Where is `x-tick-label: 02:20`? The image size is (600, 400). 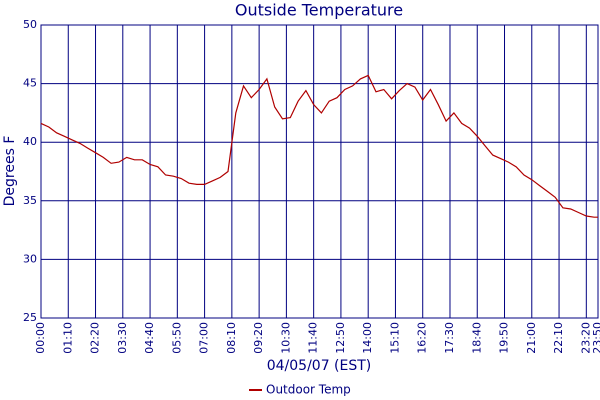 x-tick-label: 02:20 is located at coordinates (95, 338).